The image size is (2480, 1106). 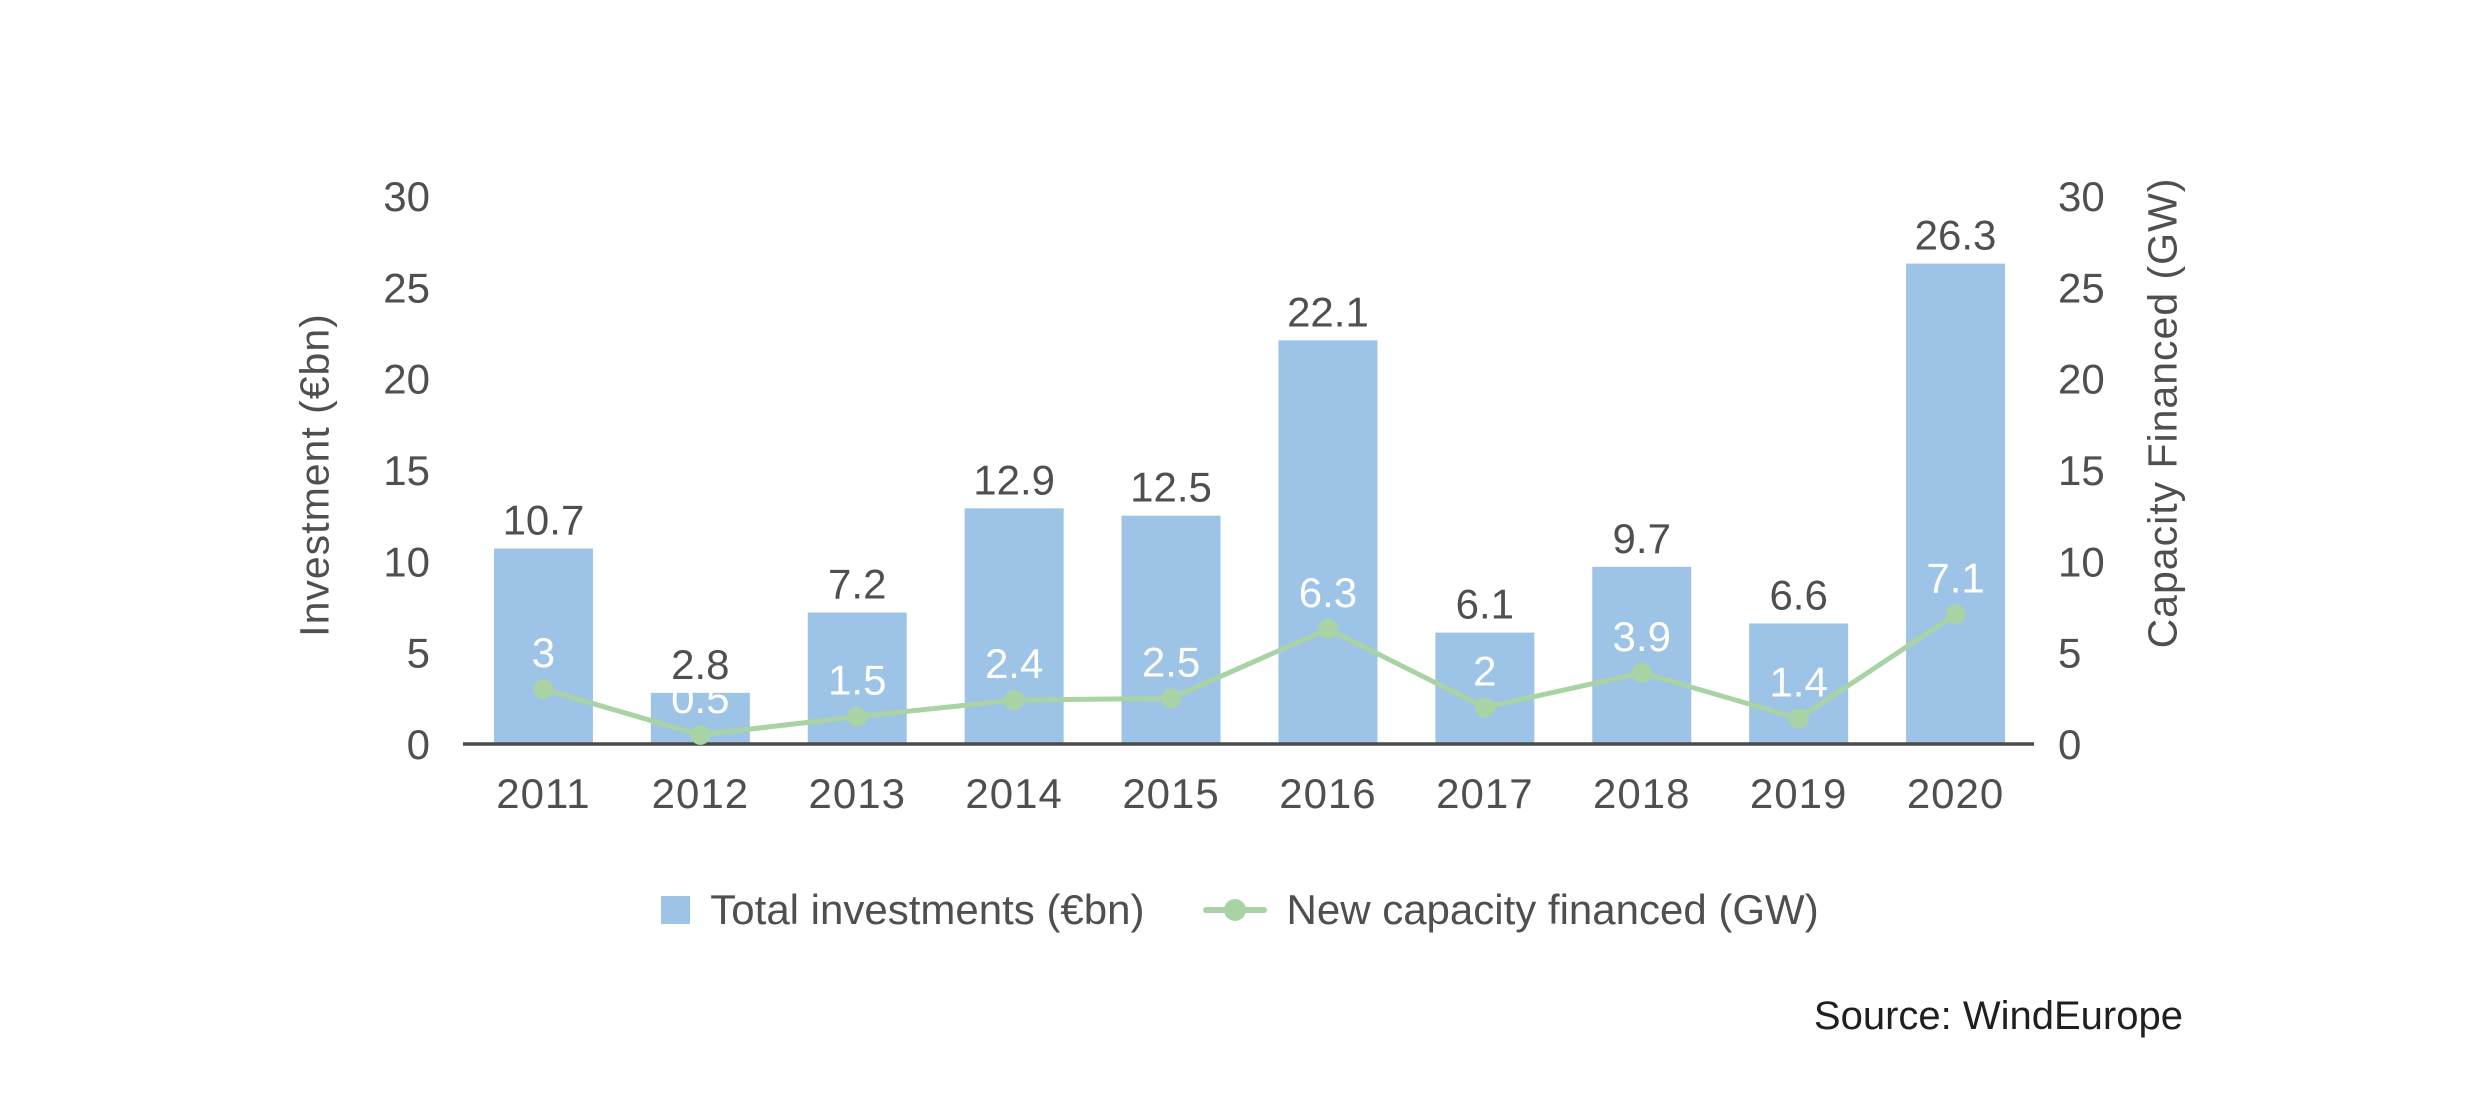 I want to click on x-label-2015: 2015, so click(x=1170, y=793).